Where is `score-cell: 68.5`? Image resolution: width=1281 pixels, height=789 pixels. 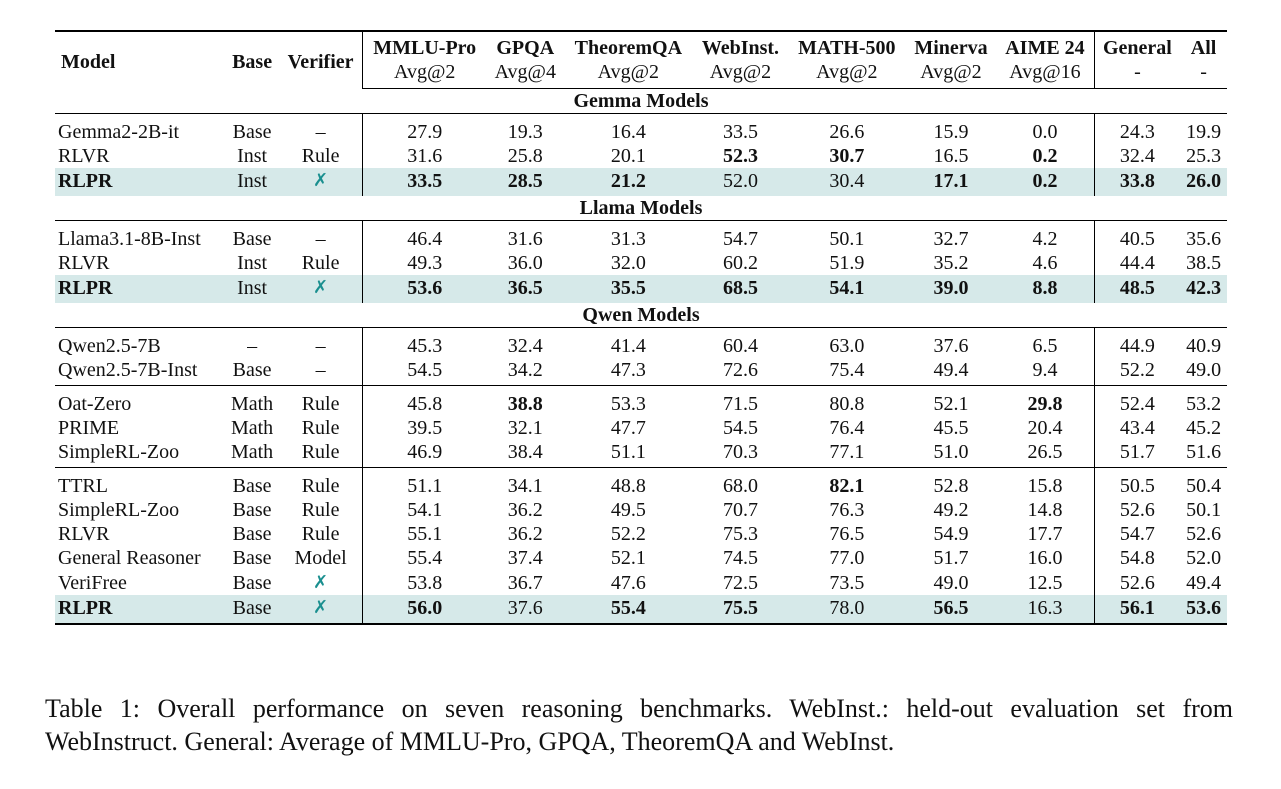
score-cell: 68.5 is located at coordinates (740, 289).